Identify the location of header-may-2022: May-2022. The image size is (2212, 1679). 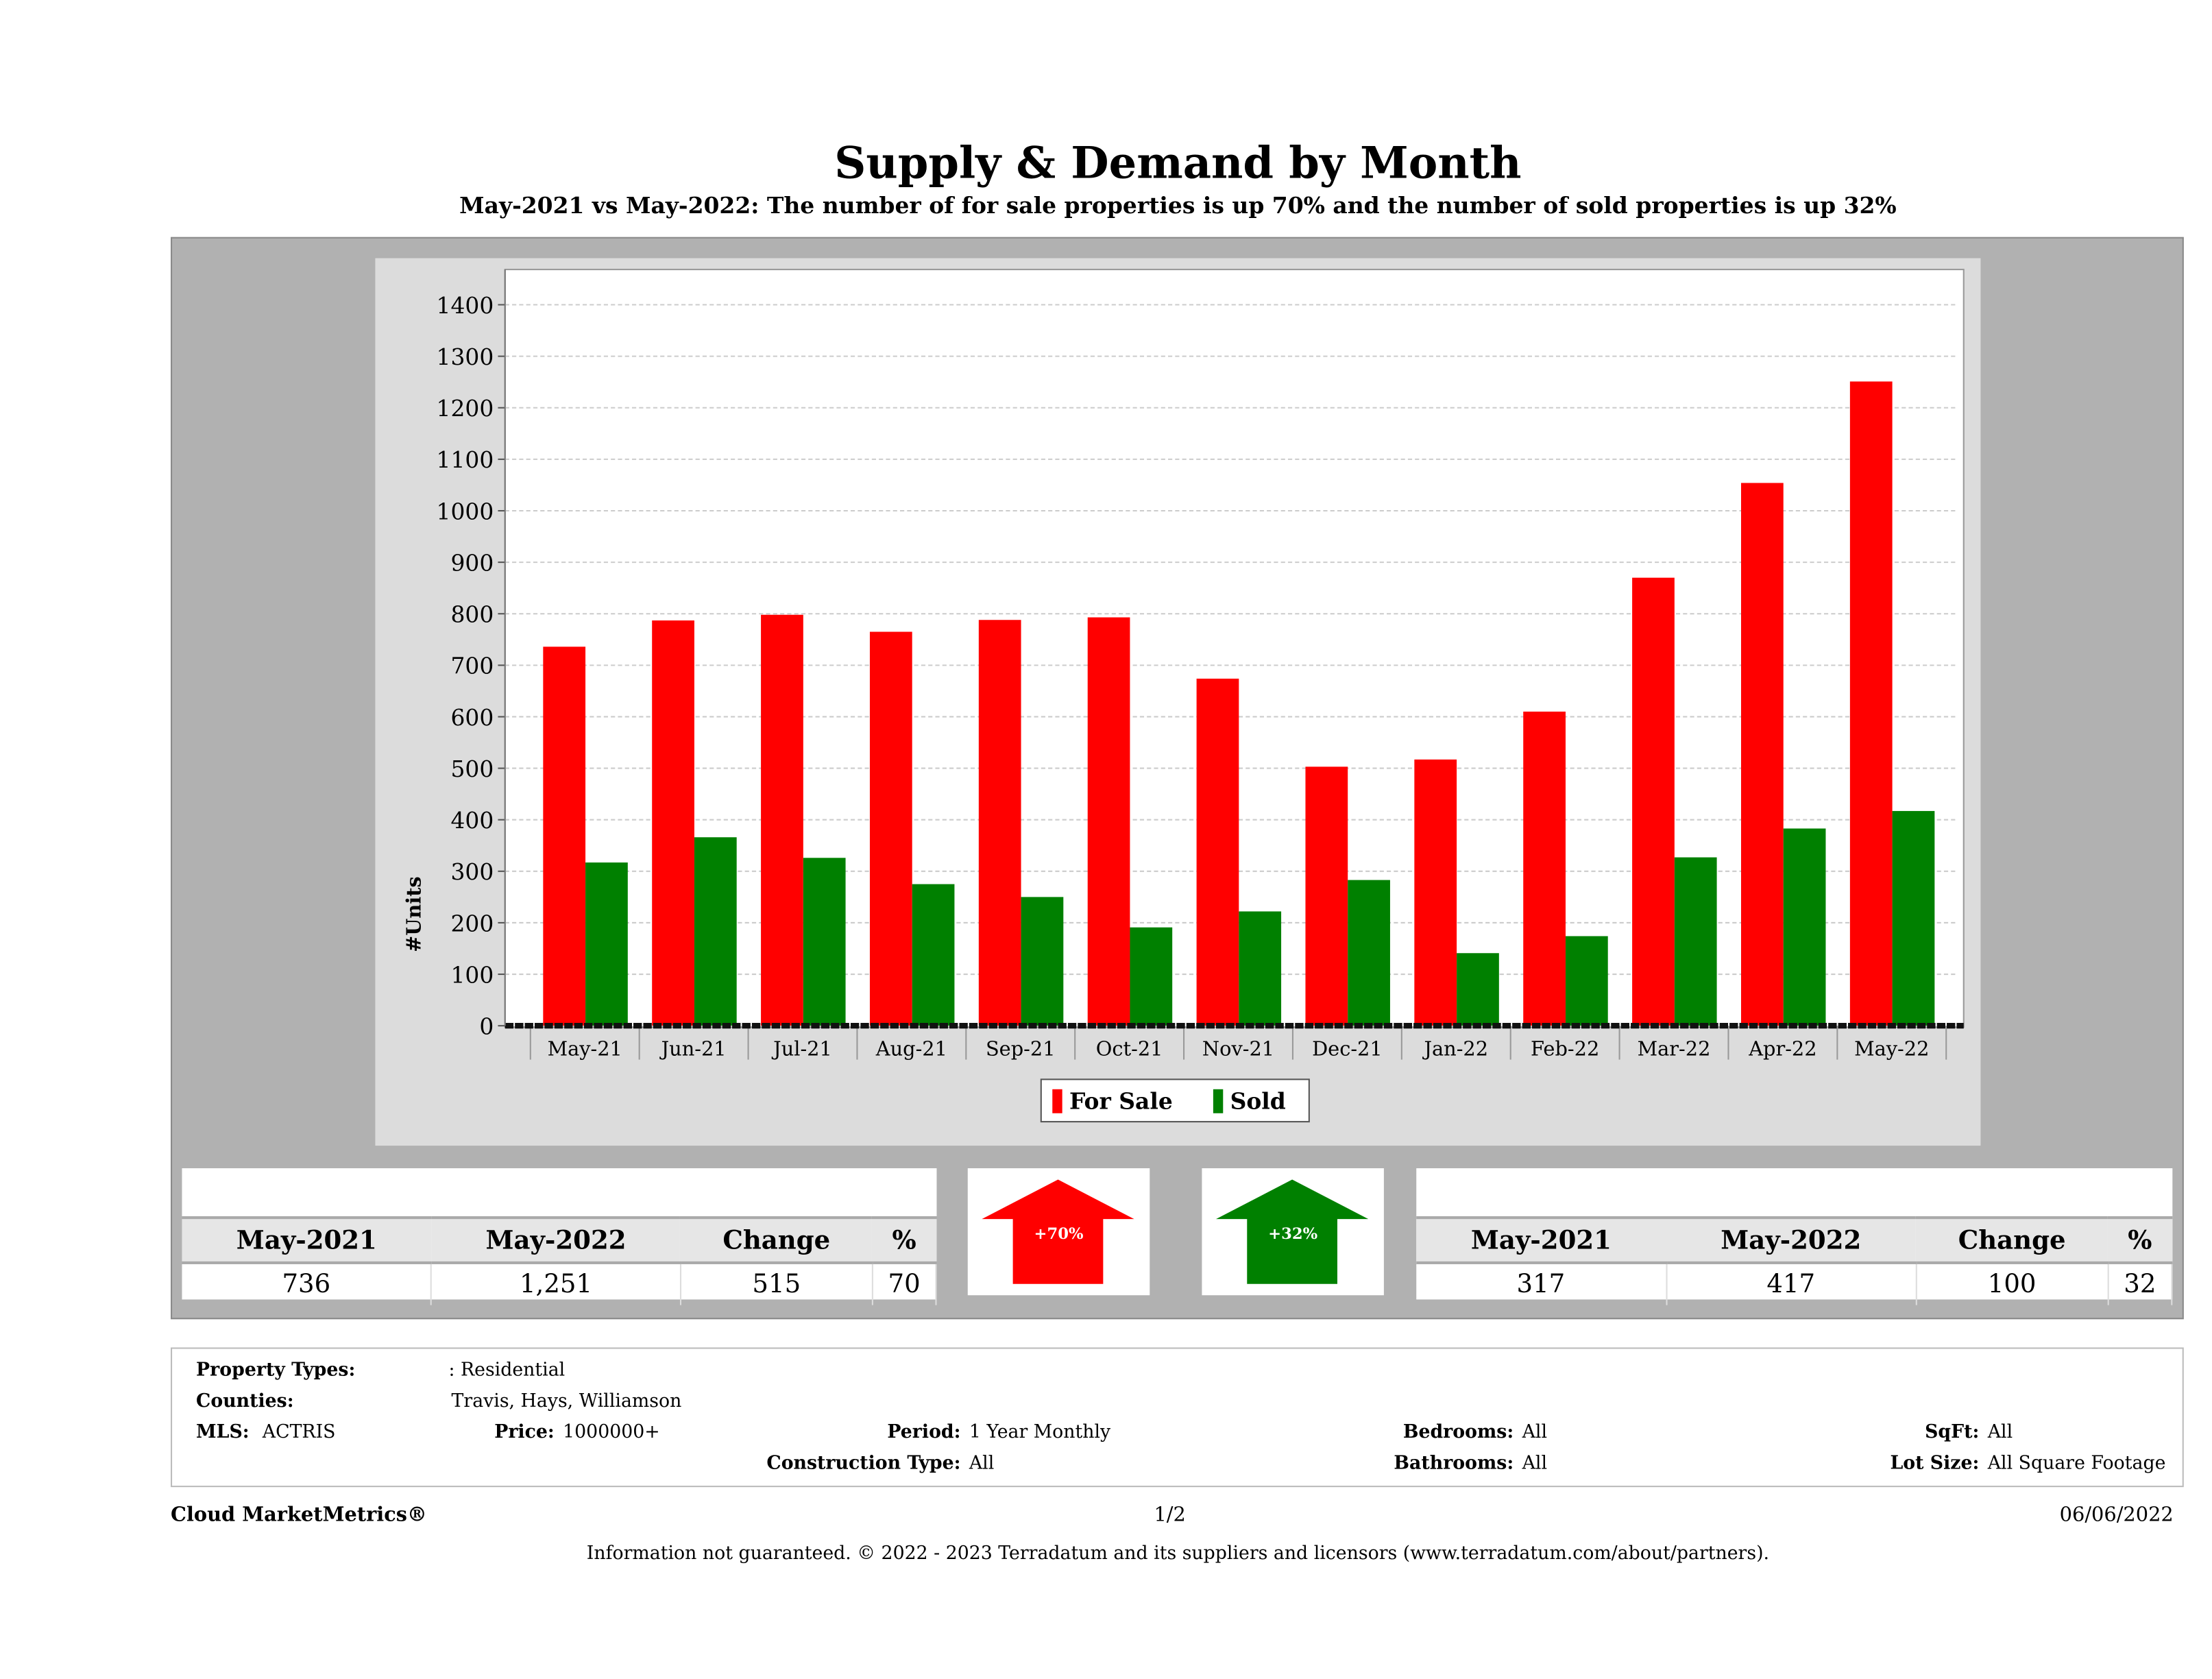
(1791, 1240).